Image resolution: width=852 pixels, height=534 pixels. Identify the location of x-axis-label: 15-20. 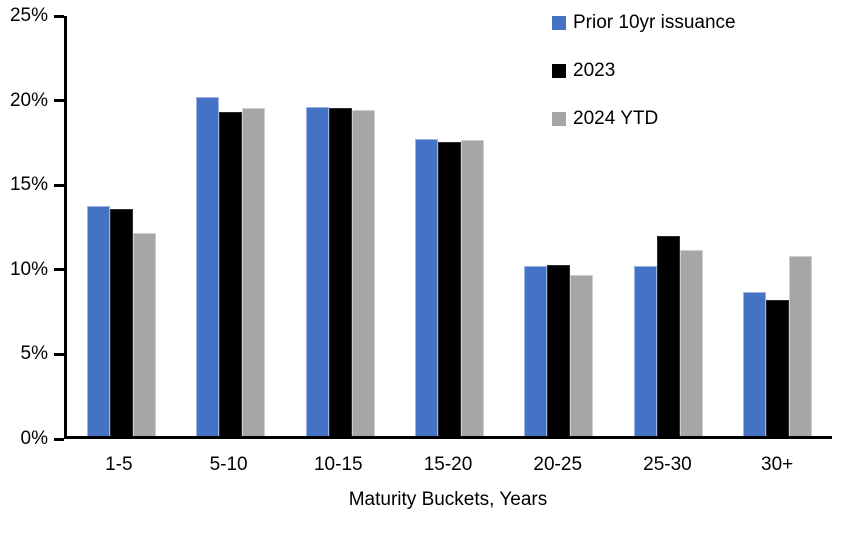
(448, 464).